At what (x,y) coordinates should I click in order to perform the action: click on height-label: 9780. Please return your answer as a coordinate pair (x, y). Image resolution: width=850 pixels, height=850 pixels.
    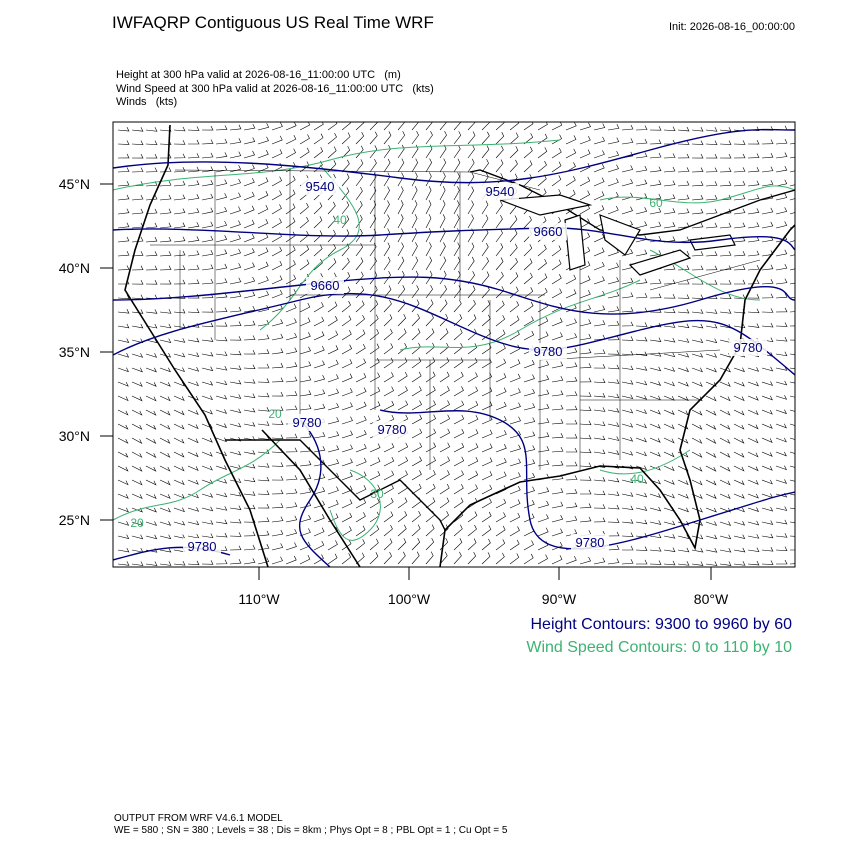
    Looking at the image, I should click on (748, 347).